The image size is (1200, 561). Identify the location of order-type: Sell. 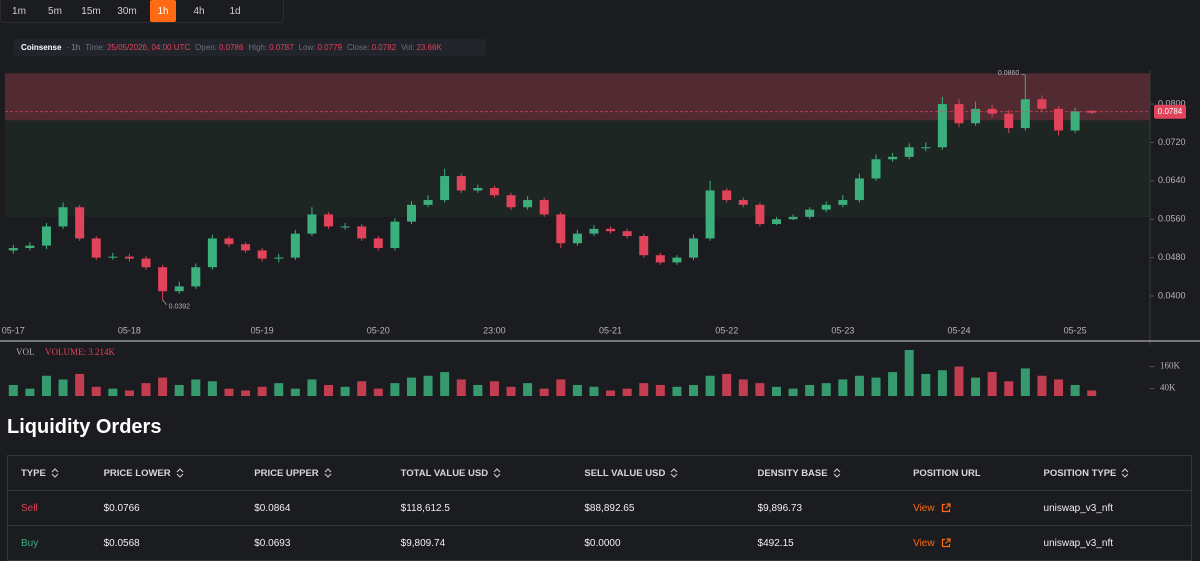
(29, 508).